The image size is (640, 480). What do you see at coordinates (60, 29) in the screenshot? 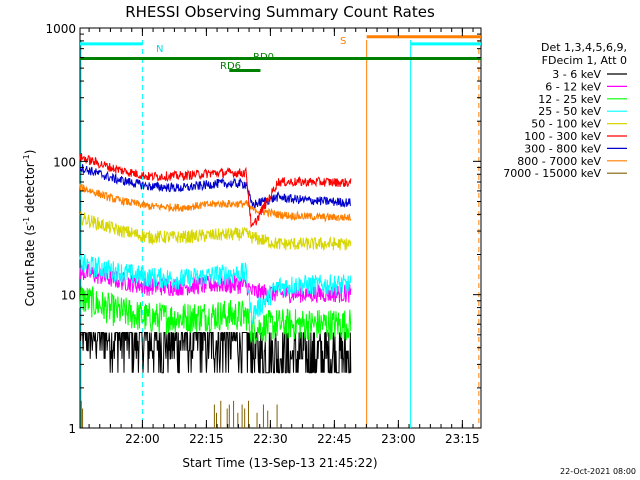
I see `y-tick-label: 1000` at bounding box center [60, 29].